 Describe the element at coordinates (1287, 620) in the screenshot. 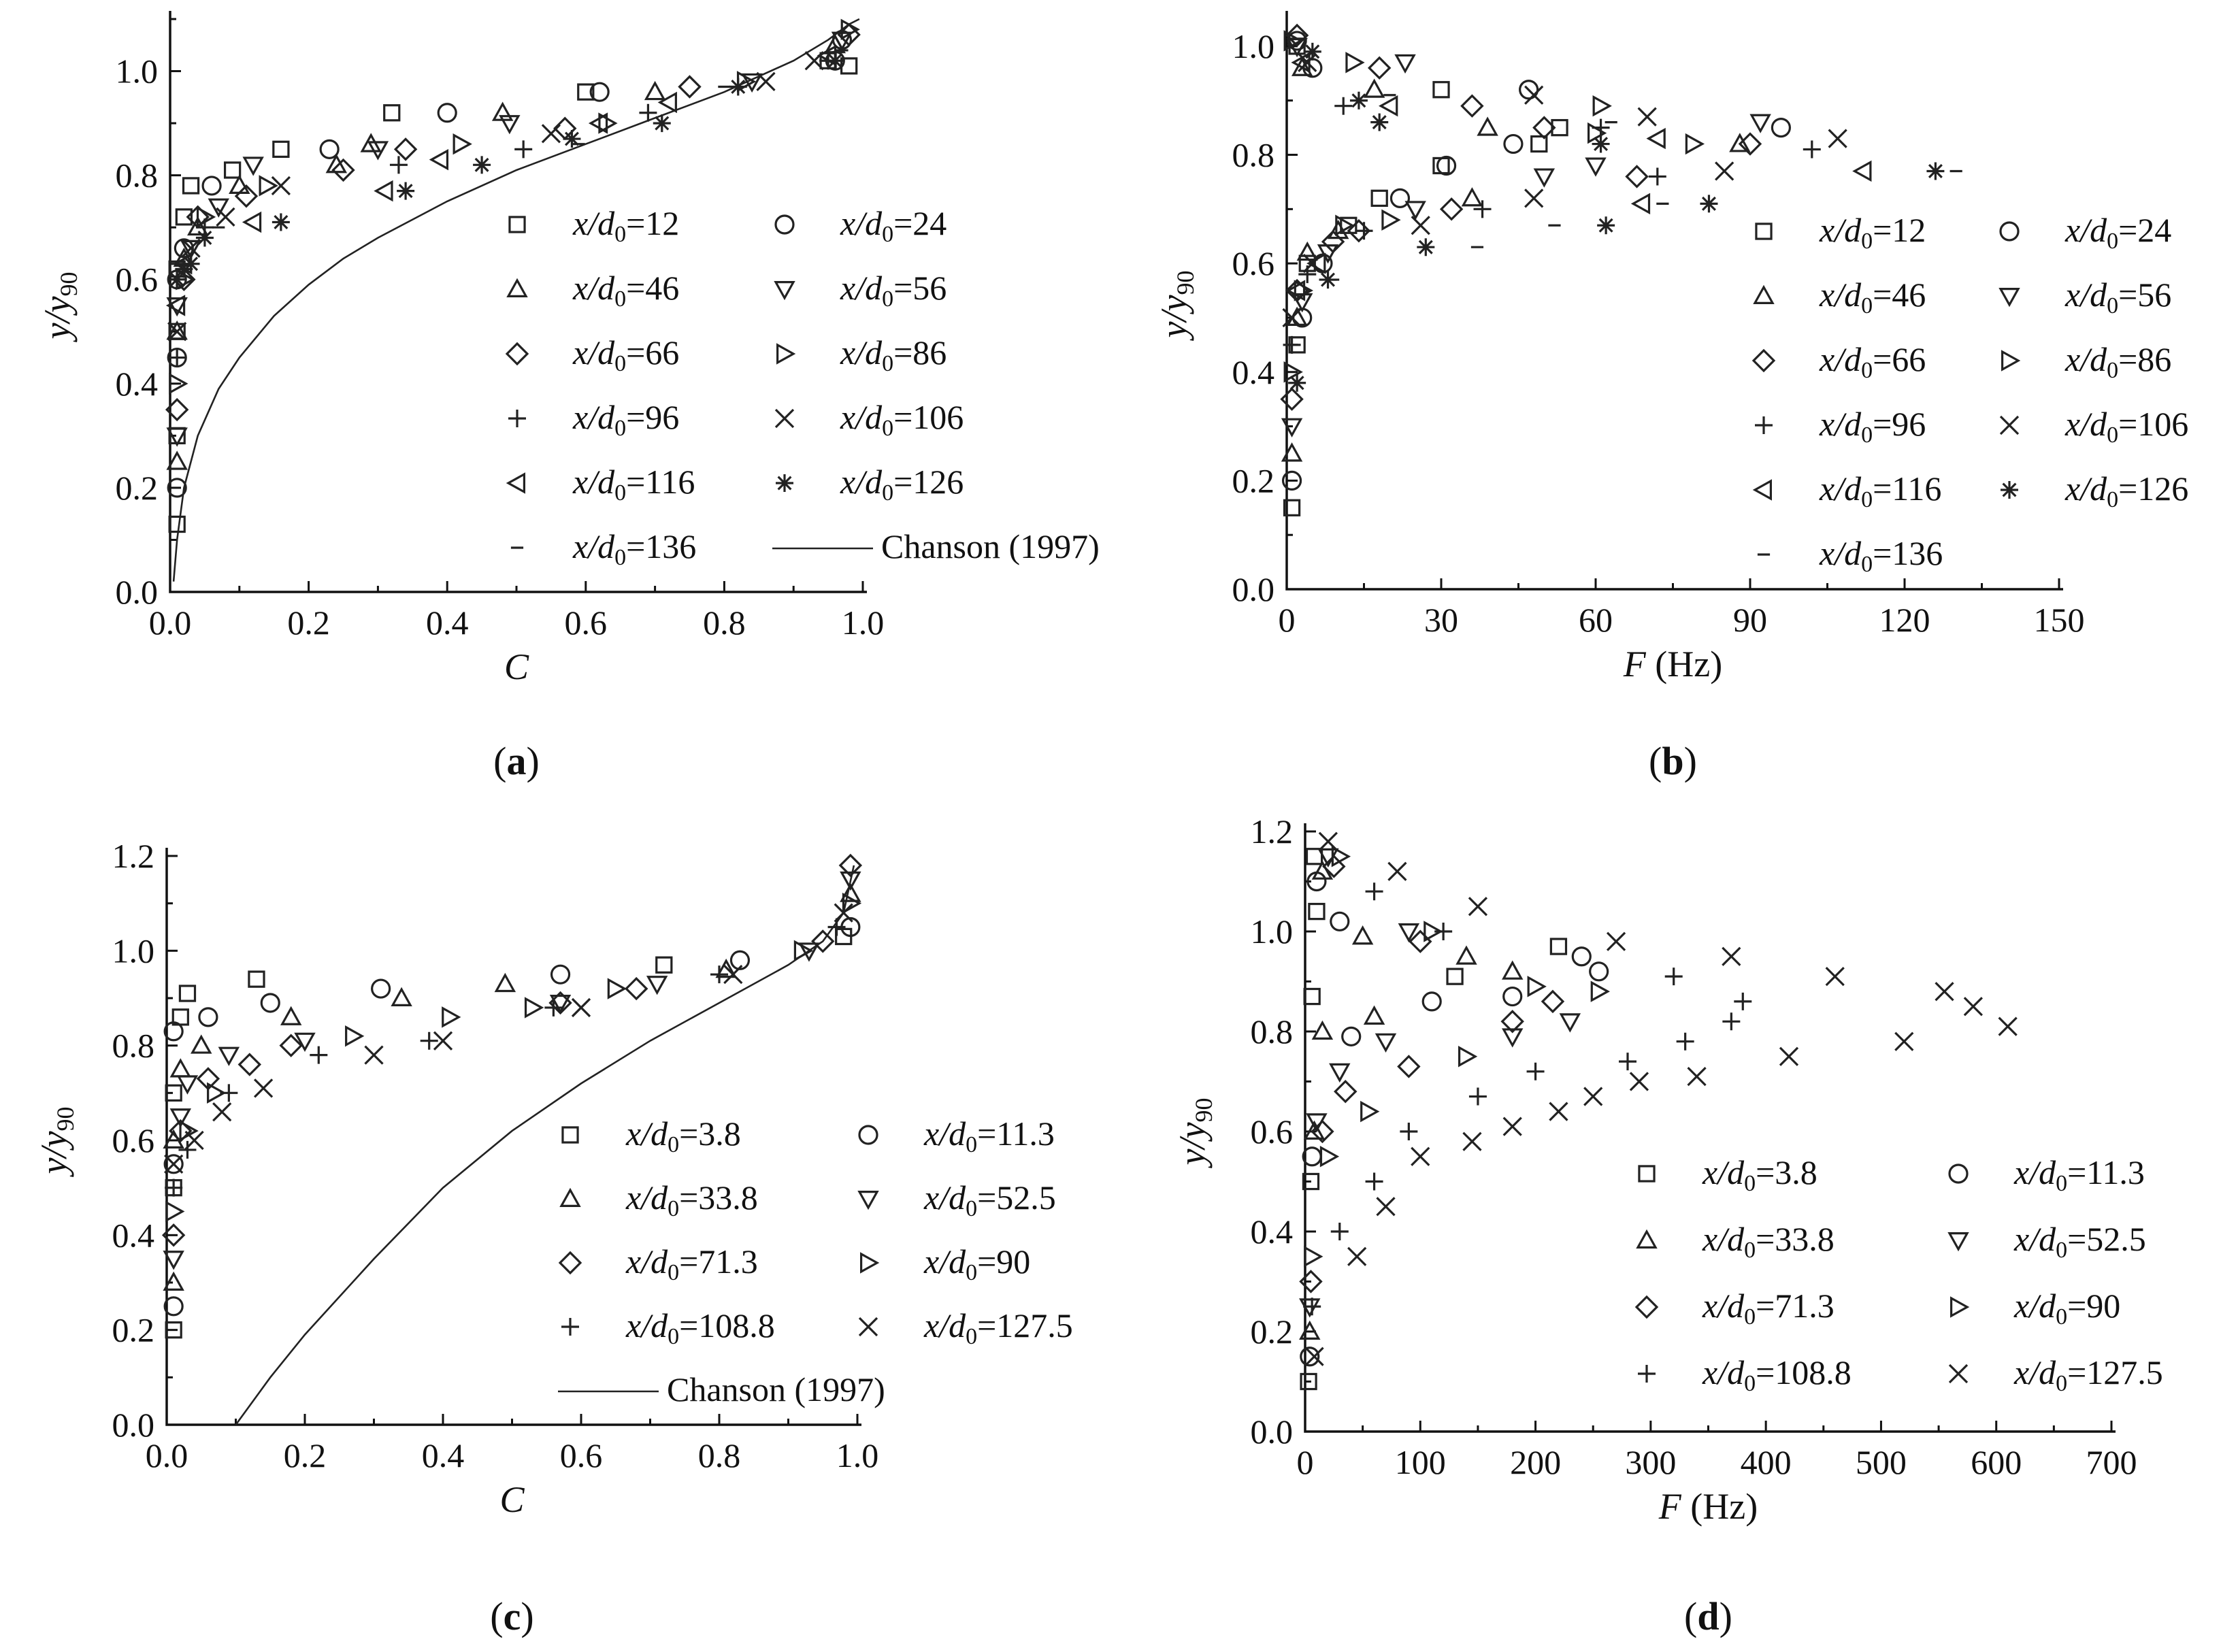

I see `x-tick-label: 0` at that location.